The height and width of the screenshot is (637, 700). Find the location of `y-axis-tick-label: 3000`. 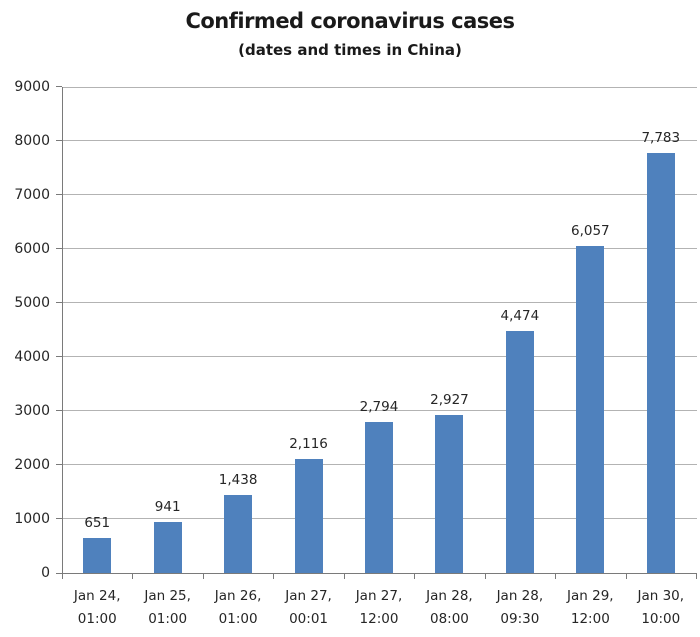

y-axis-tick-label: 3000 is located at coordinates (32, 411).